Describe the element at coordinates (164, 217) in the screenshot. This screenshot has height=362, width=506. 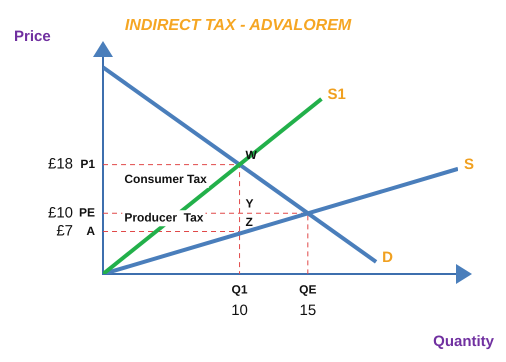
I see `annotation: Producer Tax` at that location.